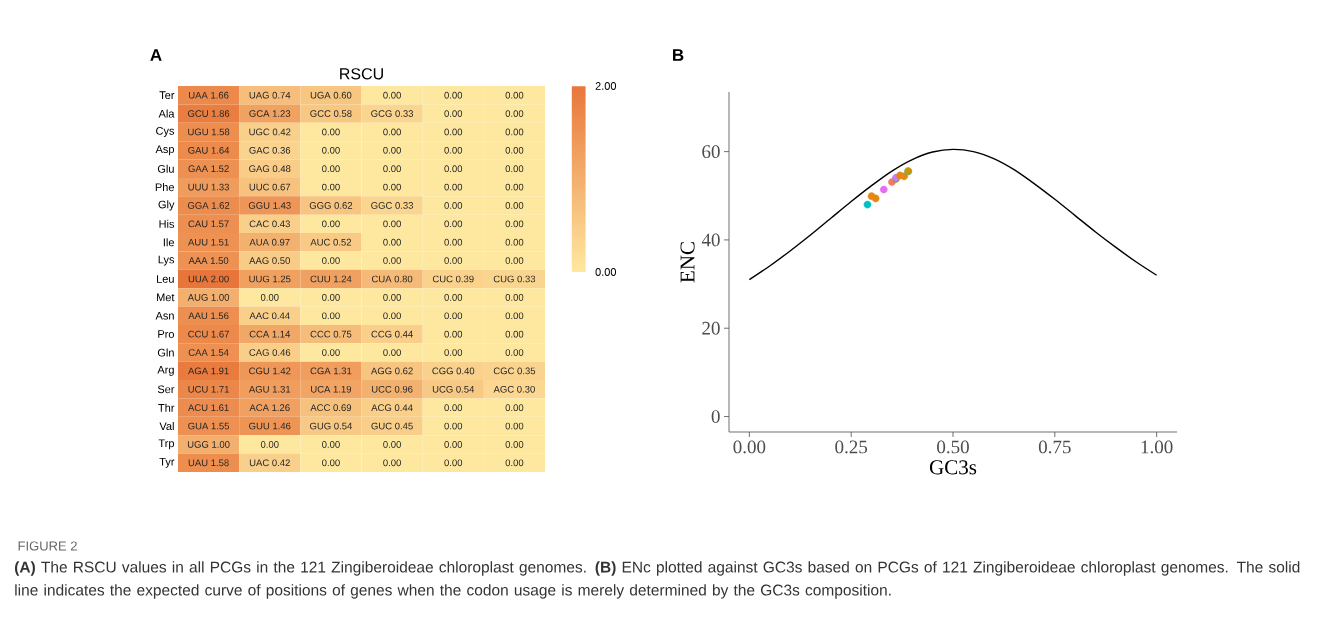  Describe the element at coordinates (453, 389) in the screenshot. I see `data-label: UCG 0.54` at that location.